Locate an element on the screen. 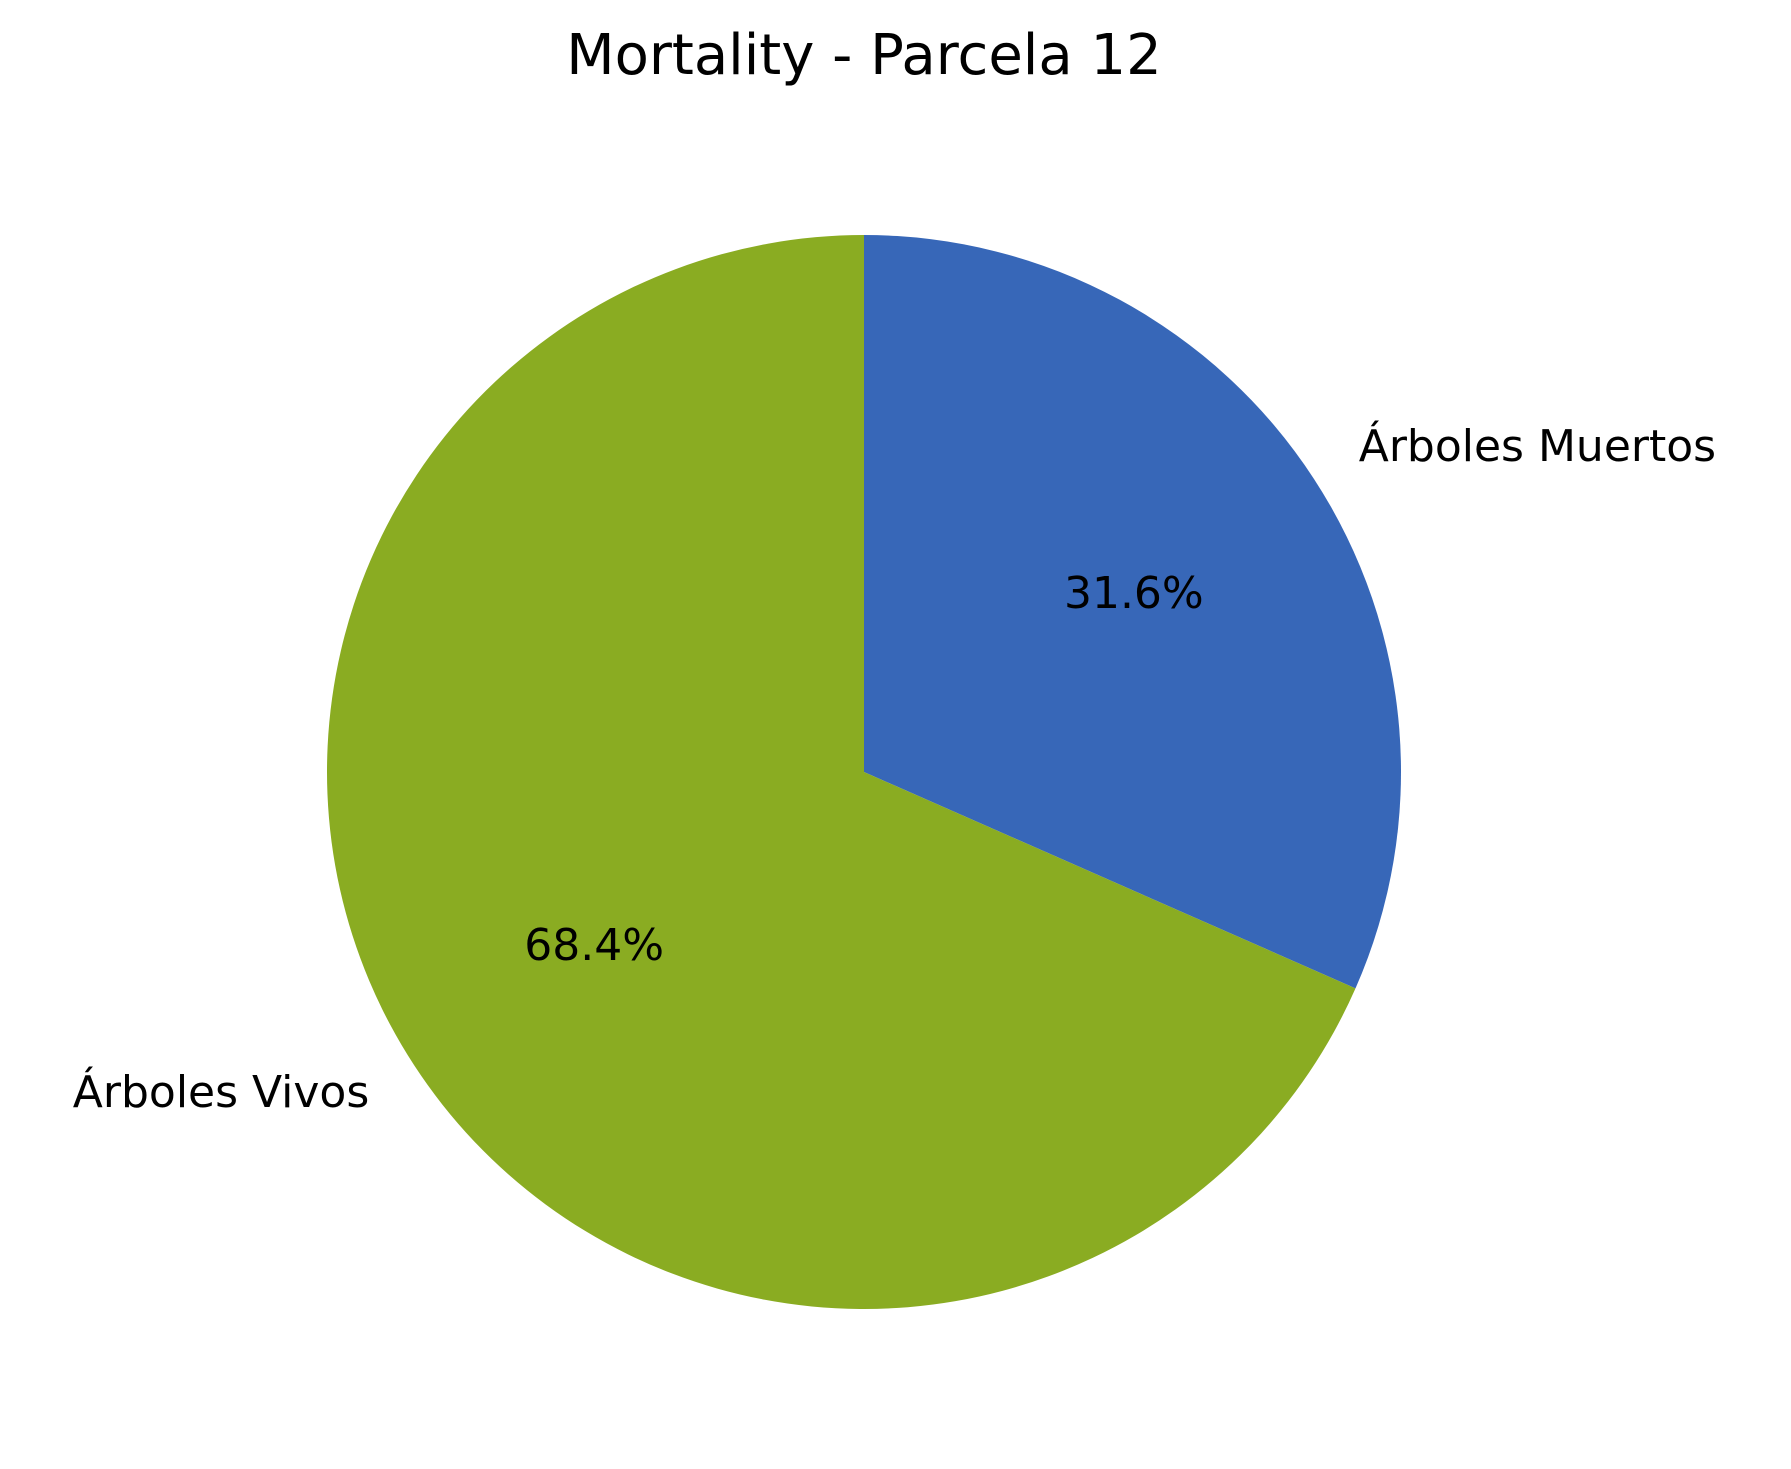 The width and height of the screenshot is (1791, 1469). slice-percent-label-2: 68.4% is located at coordinates (594, 945).